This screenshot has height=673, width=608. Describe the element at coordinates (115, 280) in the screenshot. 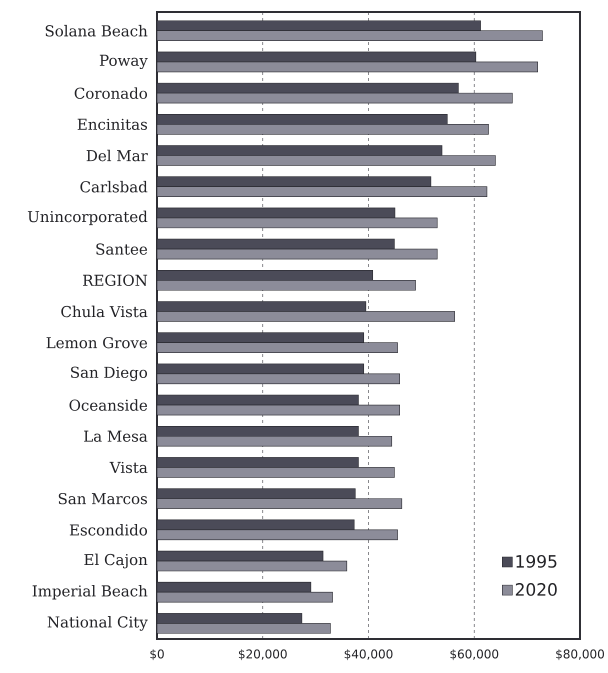

I see `y-tick-label: REGION` at that location.